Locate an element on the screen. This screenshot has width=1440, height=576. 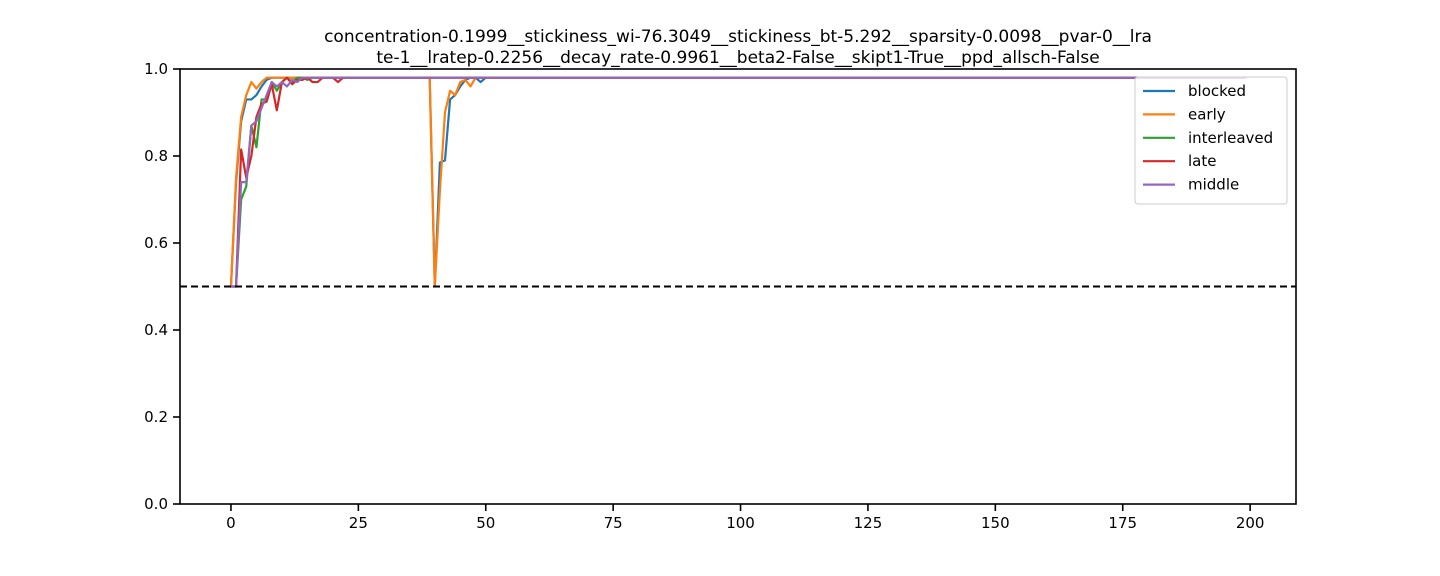
x-tick-label: 25 is located at coordinates (358, 523).